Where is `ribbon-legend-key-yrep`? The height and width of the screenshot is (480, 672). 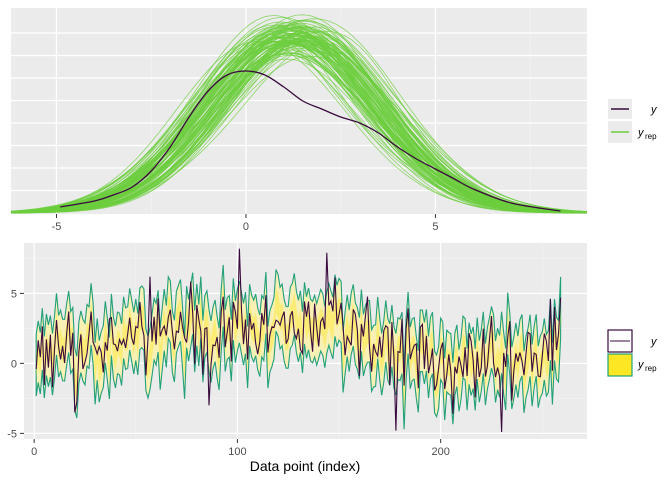 ribbon-legend-key-yrep is located at coordinates (620, 365).